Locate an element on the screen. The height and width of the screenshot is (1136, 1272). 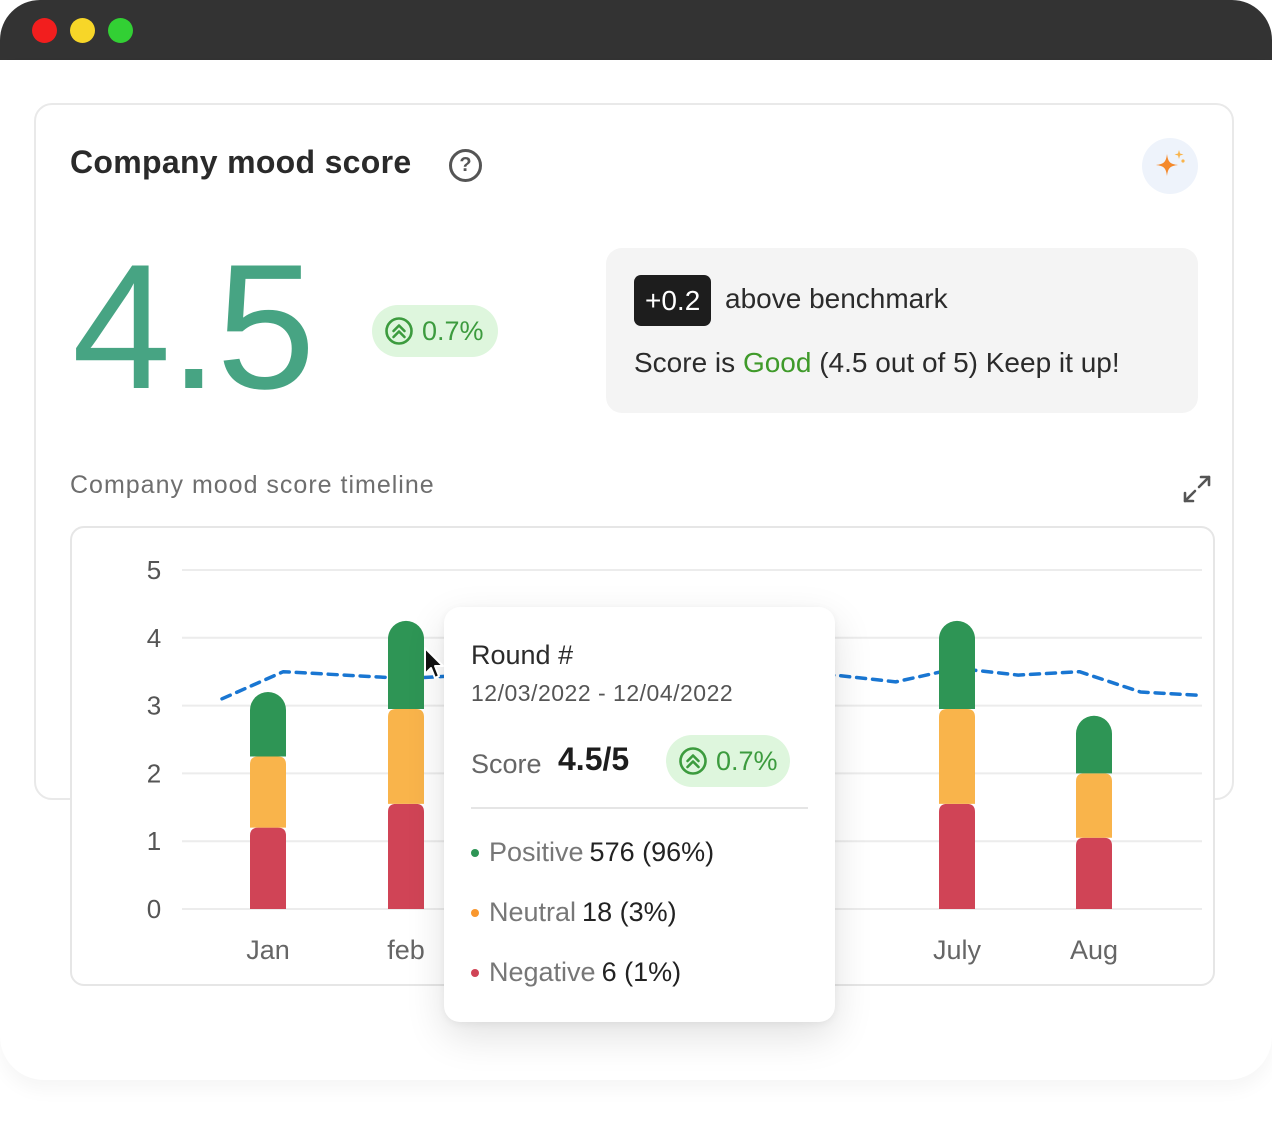
neutral-bullet is located at coordinates (475, 912).